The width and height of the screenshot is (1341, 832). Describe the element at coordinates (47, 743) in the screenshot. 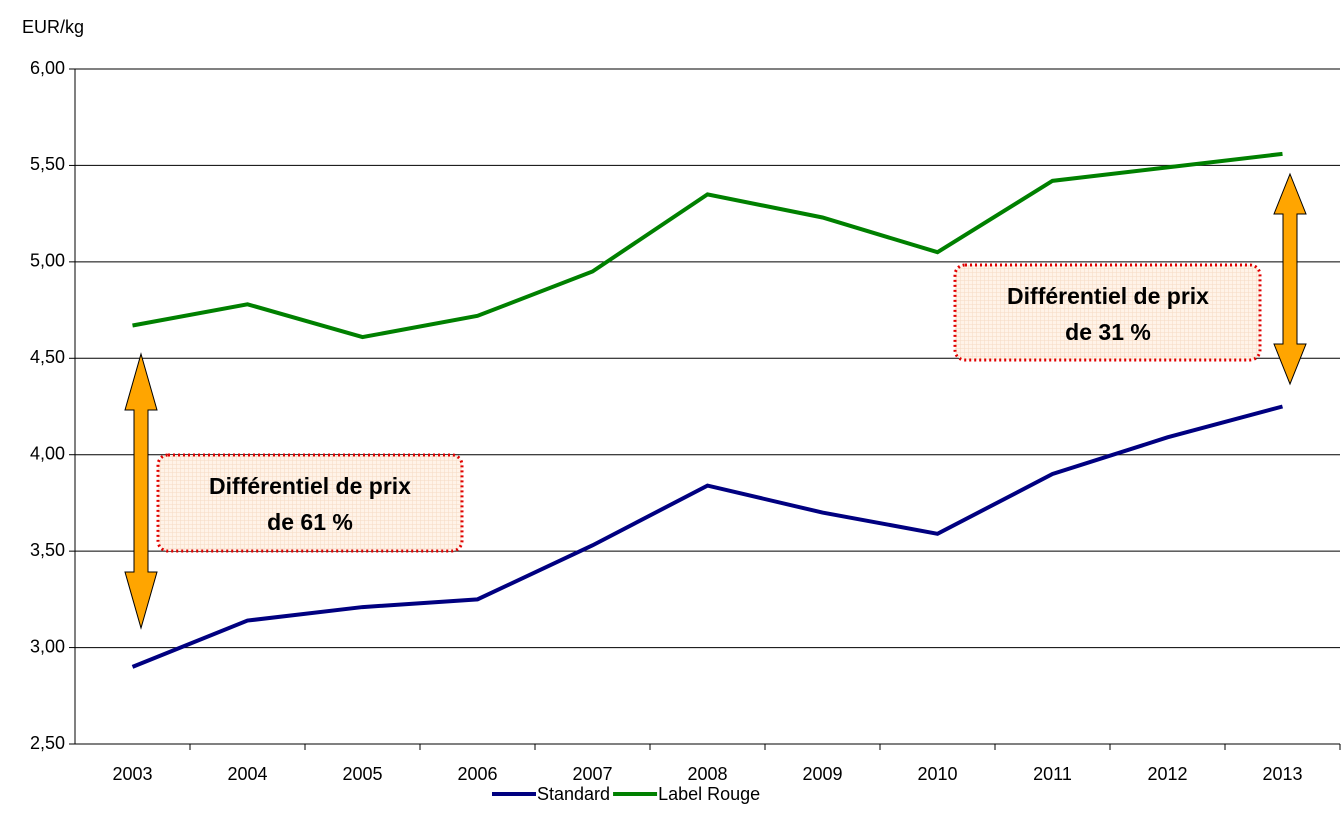

I see `y-tick-label: 2,50` at that location.